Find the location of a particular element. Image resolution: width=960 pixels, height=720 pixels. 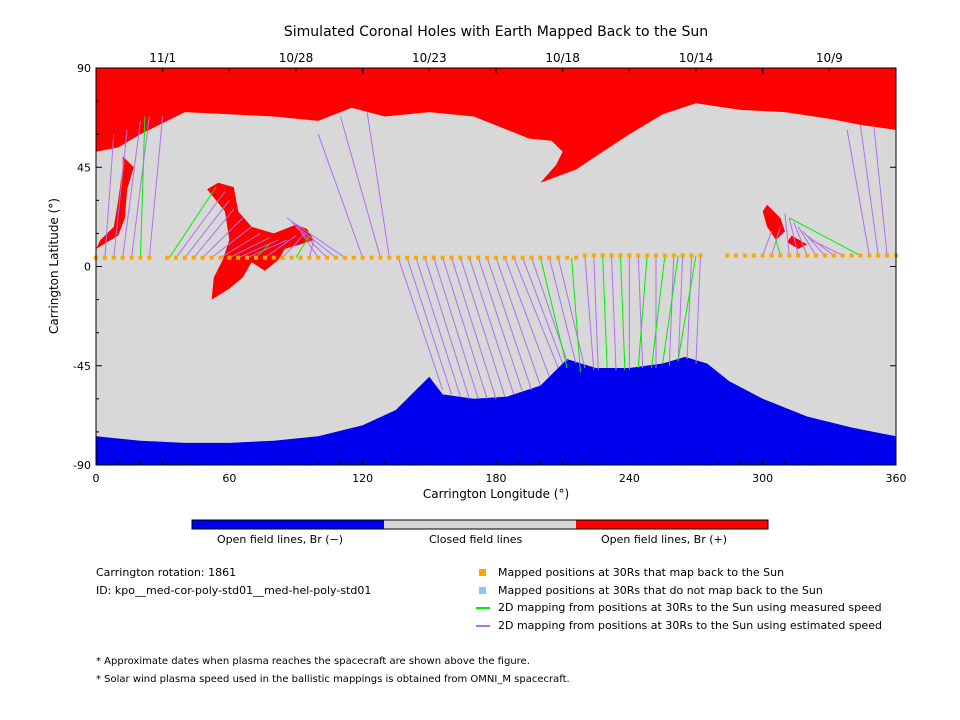

colorbar is located at coordinates (480, 524).